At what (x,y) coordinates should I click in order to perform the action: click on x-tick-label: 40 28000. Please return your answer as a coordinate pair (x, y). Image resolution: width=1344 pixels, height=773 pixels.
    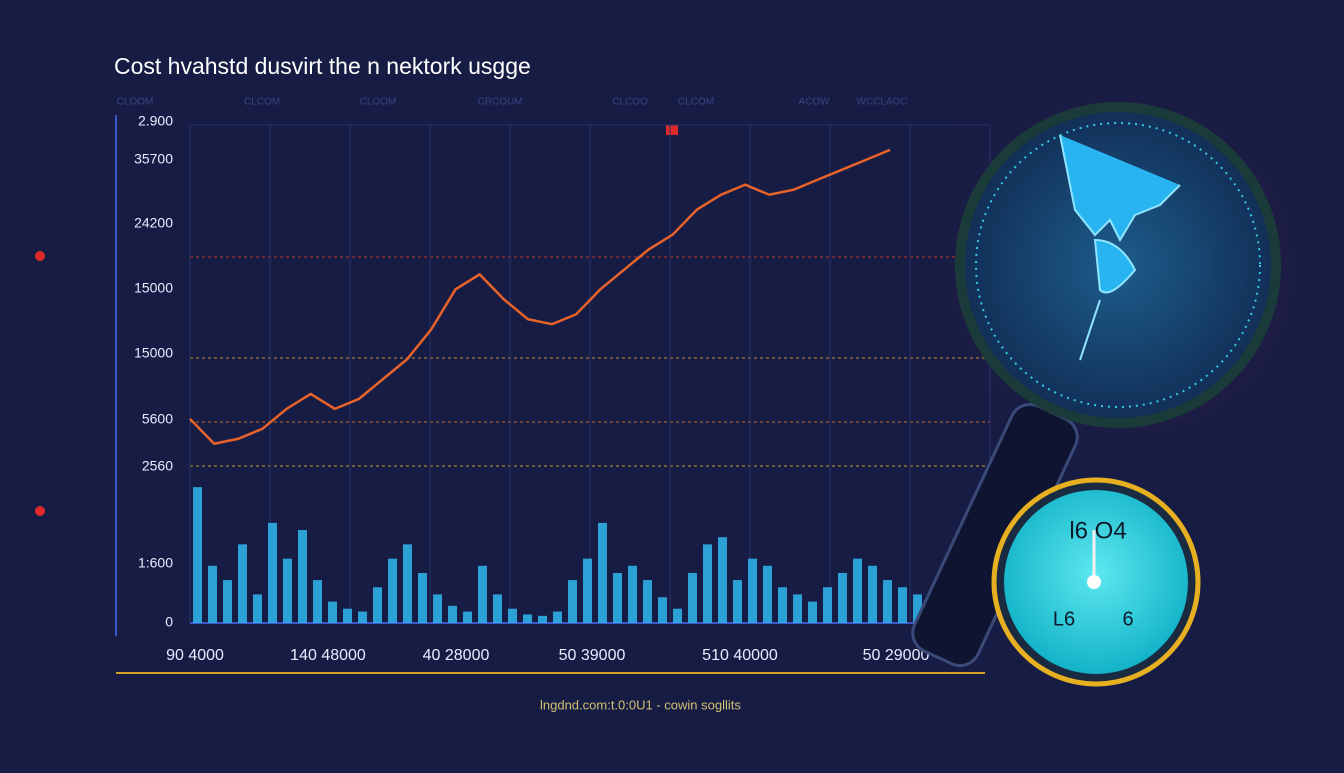
    Looking at the image, I should click on (456, 655).